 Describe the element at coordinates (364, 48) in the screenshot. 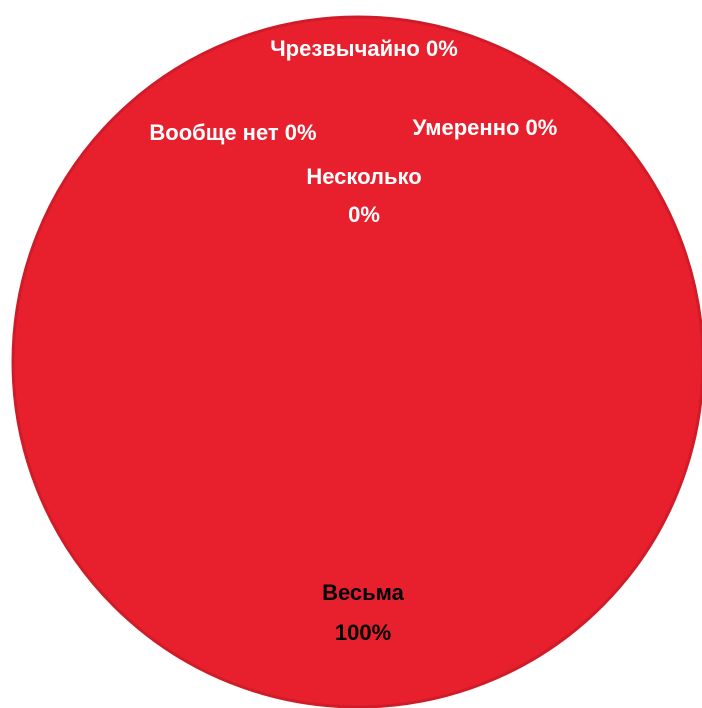

I see `data-label-chrezvychaino: Чрезвычайно 0%` at that location.